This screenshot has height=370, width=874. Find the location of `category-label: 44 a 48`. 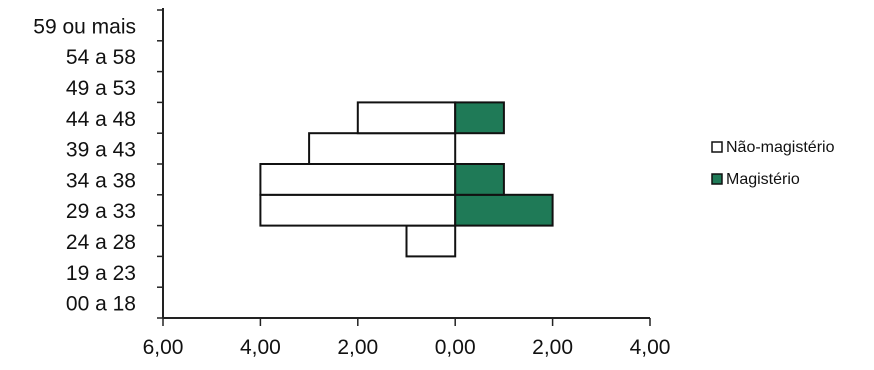

category-label: 44 a 48 is located at coordinates (101, 119).